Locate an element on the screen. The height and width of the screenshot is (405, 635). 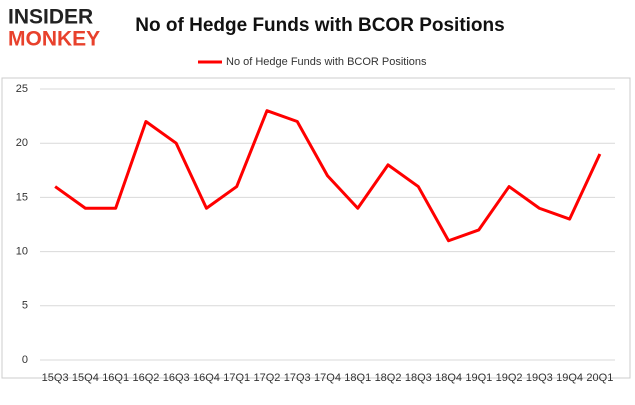
x-tick-label: 19Q4 is located at coordinates (569, 378).